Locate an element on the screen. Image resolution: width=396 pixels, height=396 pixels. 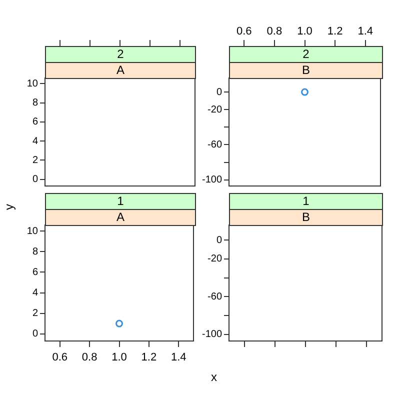
y-axis-title: y is located at coordinates (9, 207).